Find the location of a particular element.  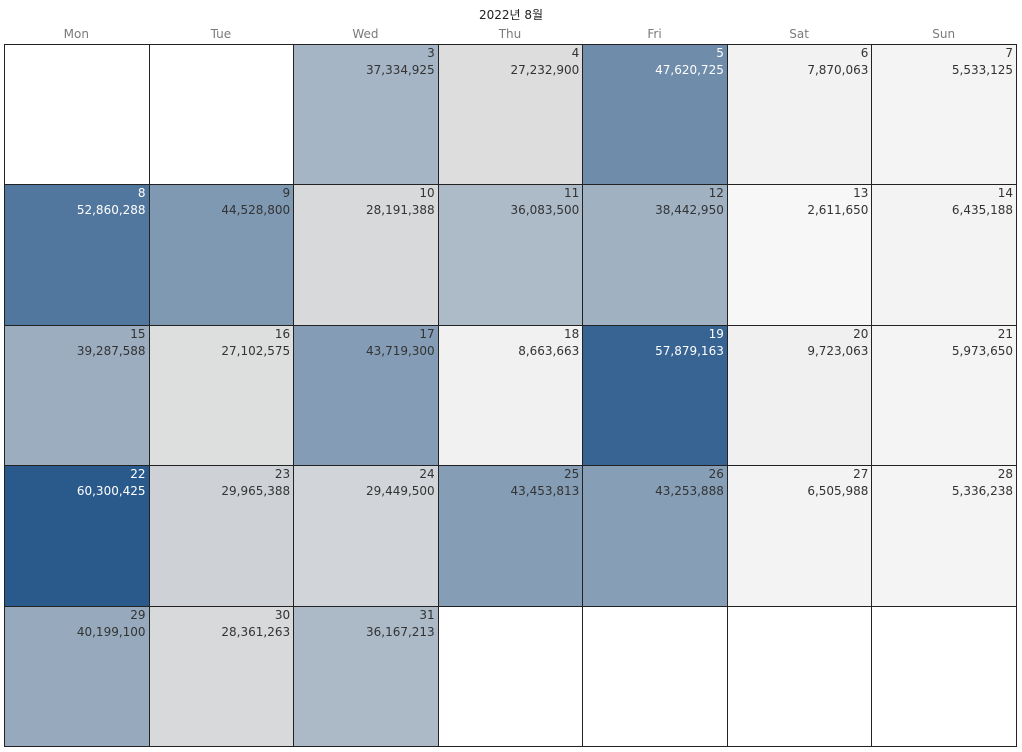

weekday-header-wed: Wed is located at coordinates (365, 34).